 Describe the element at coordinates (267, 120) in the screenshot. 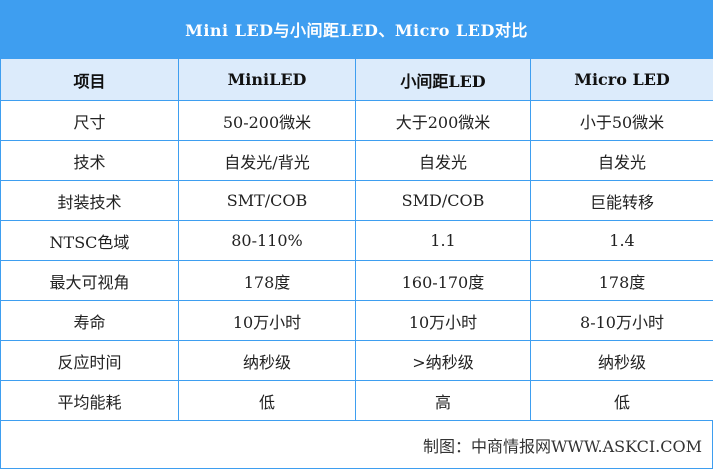

I see `table-cell: 50-200微米` at that location.